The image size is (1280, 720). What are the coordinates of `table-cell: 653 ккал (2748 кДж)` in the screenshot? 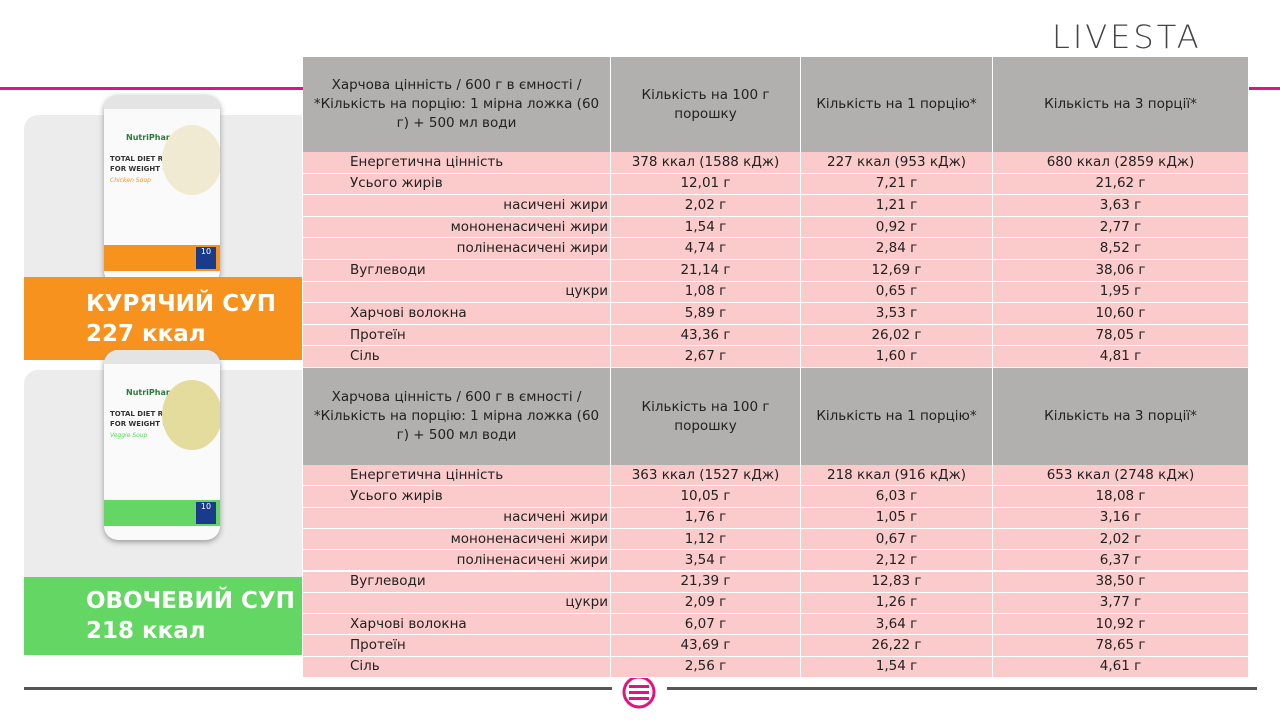 It's located at (1121, 476).